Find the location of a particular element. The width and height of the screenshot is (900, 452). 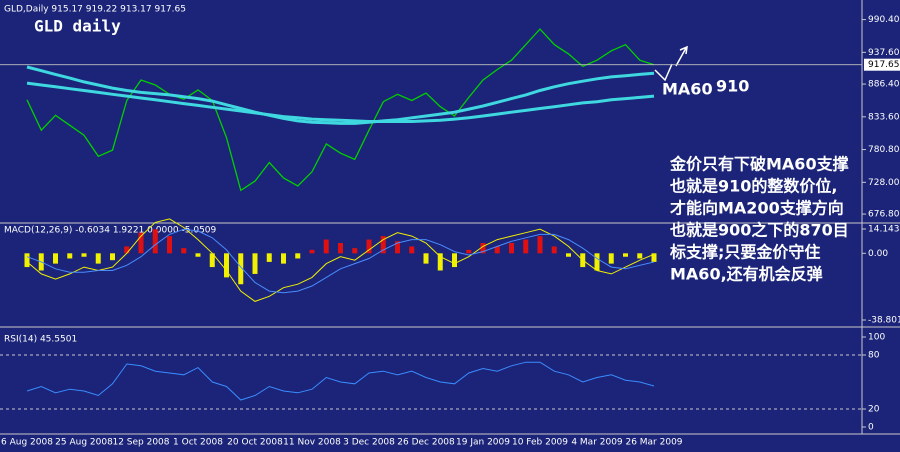

header: GLD,Daily 915.17 919.22 913.17 917.65 is located at coordinates (95, 10).